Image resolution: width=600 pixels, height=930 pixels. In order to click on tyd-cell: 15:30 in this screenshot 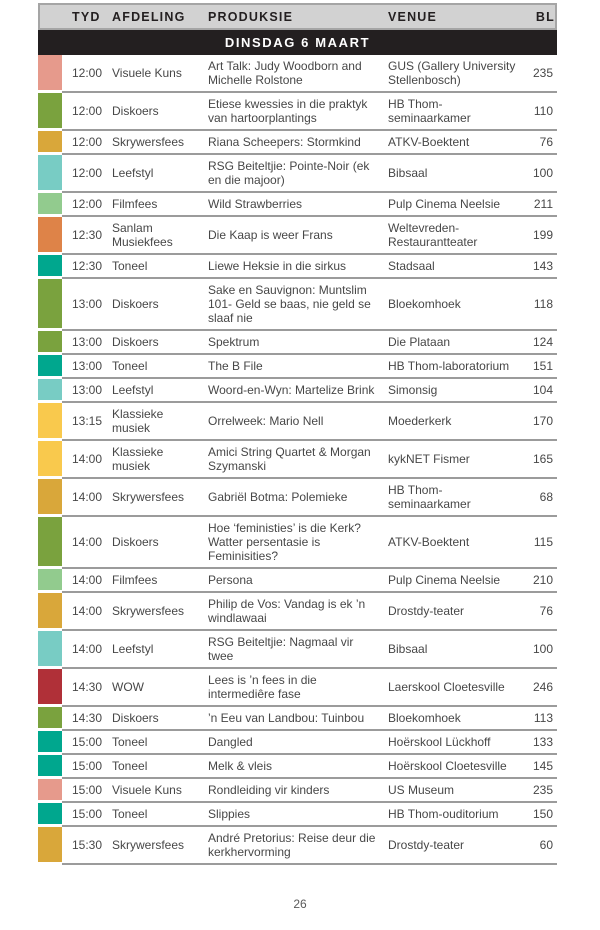, I will do `click(87, 845)`.